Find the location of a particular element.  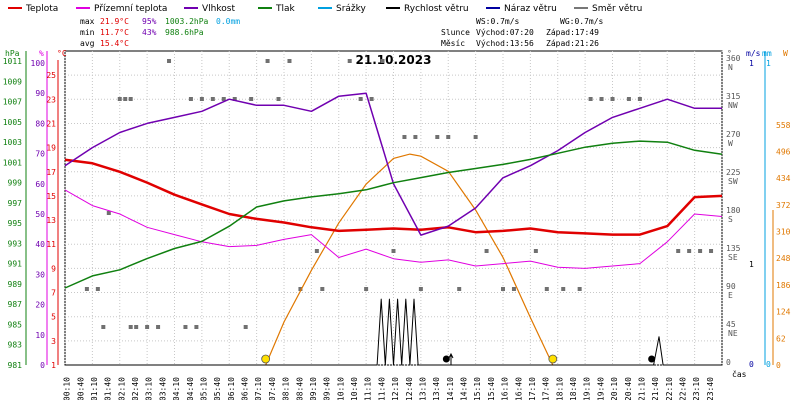

time-tick: 11:40 is located at coordinates (381, 388).